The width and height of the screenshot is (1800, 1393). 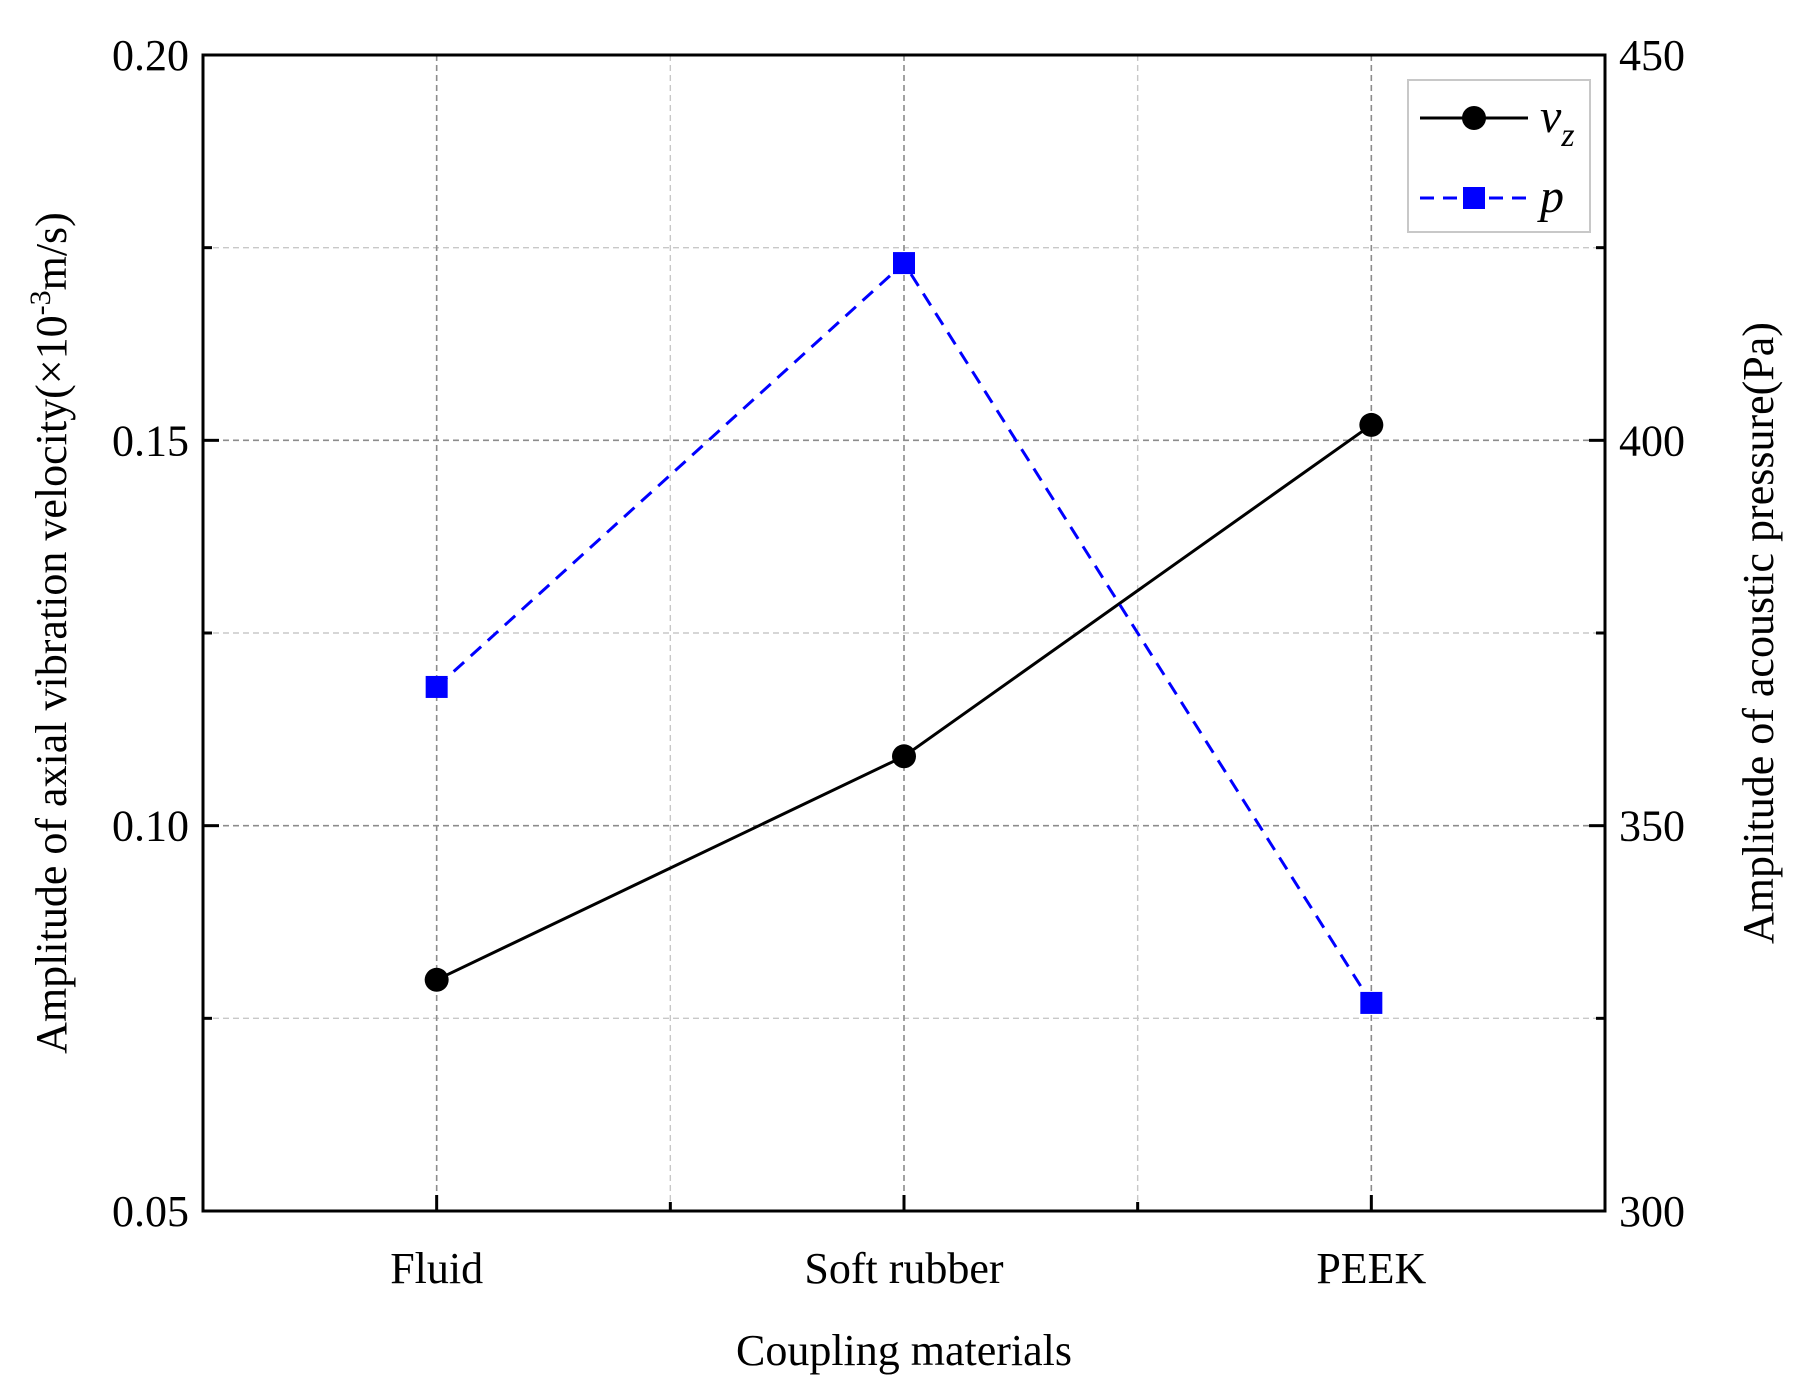 I want to click on right-y-axis-title: Amplitude of acoustic pressure(Pa), so click(x=1758, y=633).